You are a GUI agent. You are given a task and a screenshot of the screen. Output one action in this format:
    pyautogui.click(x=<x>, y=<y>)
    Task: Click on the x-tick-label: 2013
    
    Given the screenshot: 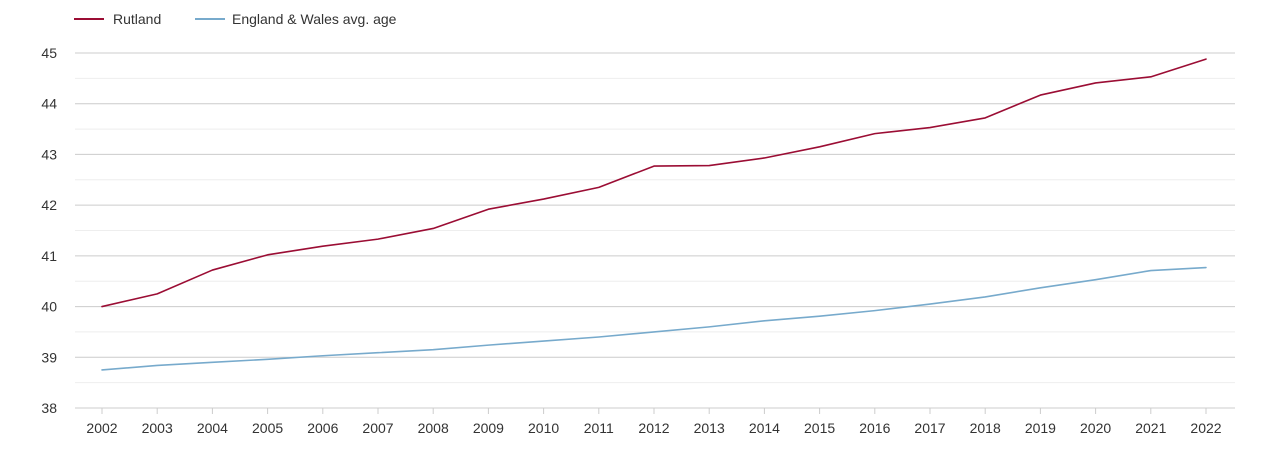 What is the action you would take?
    pyautogui.click(x=709, y=428)
    